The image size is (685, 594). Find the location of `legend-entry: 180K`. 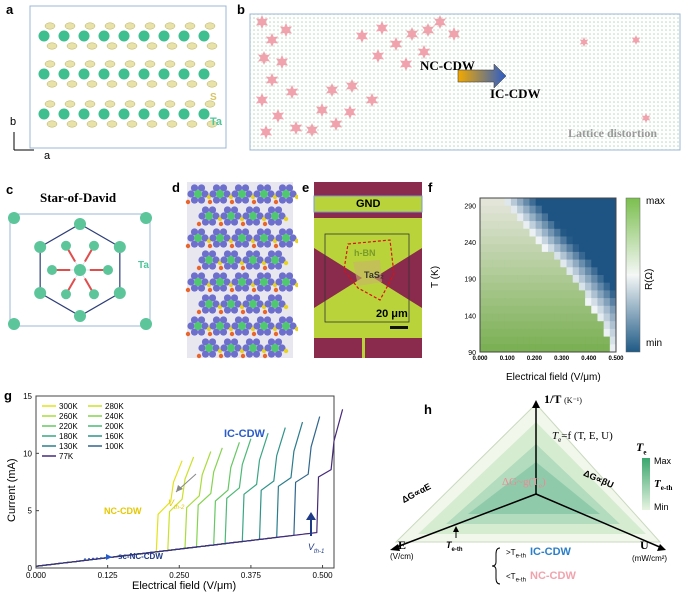

legend-entry: 180K is located at coordinates (68, 436).